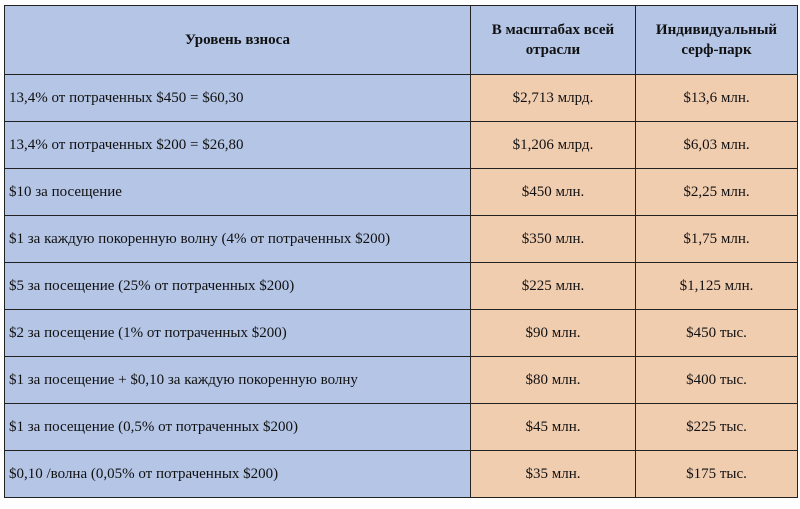  Describe the element at coordinates (553, 40) in the screenshot. I see `header-industry-wide: В масштабах всей отрасли` at that location.